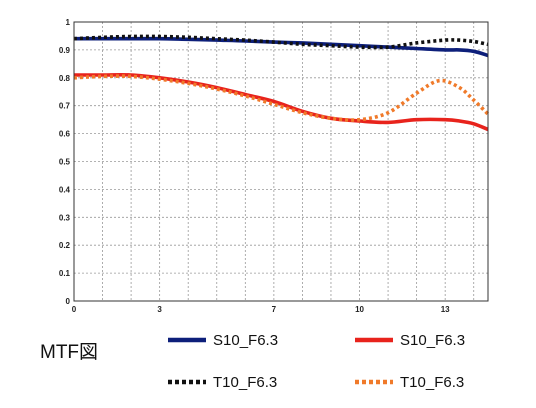  I want to click on legend-label-2: T10_F6.3, so click(245, 382).